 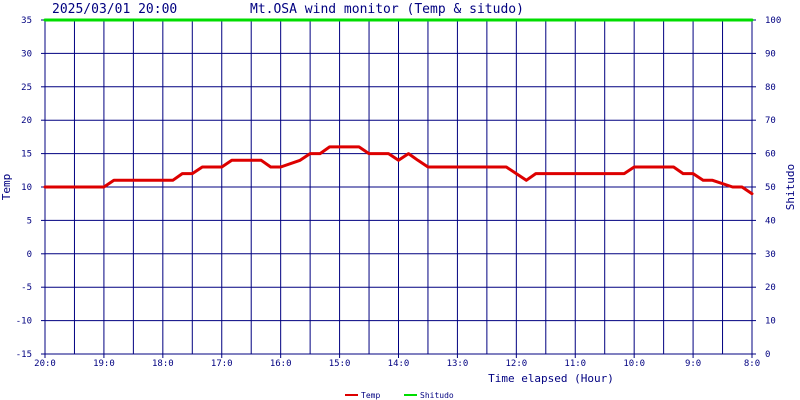 What do you see at coordinates (770, 188) in the screenshot?
I see `y2-tick-label: 50` at bounding box center [770, 188].